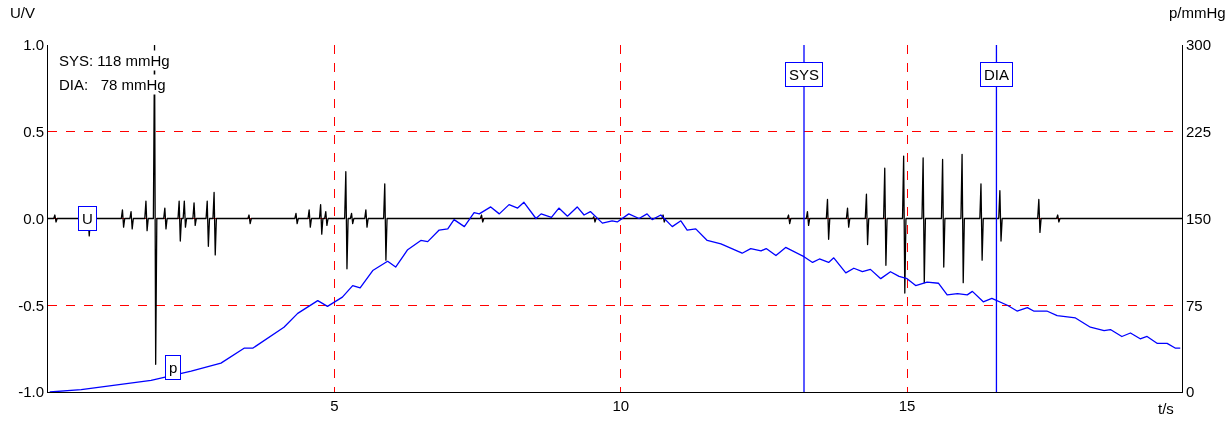 This screenshot has width=1230, height=427. Describe the element at coordinates (31, 392) in the screenshot. I see `y-tick-label: -1.0` at that location.